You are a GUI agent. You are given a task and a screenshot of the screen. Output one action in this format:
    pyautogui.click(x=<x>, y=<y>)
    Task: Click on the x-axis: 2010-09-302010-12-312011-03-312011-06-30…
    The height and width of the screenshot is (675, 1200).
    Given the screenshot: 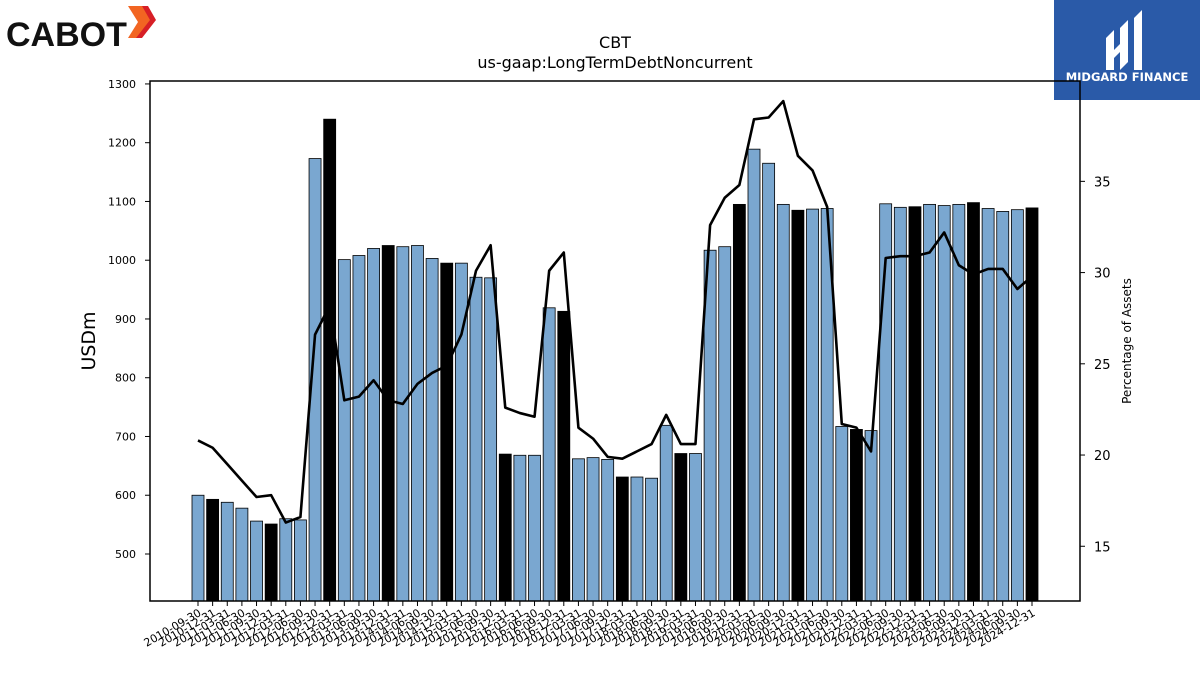 What is the action you would take?
    pyautogui.click(x=590, y=625)
    